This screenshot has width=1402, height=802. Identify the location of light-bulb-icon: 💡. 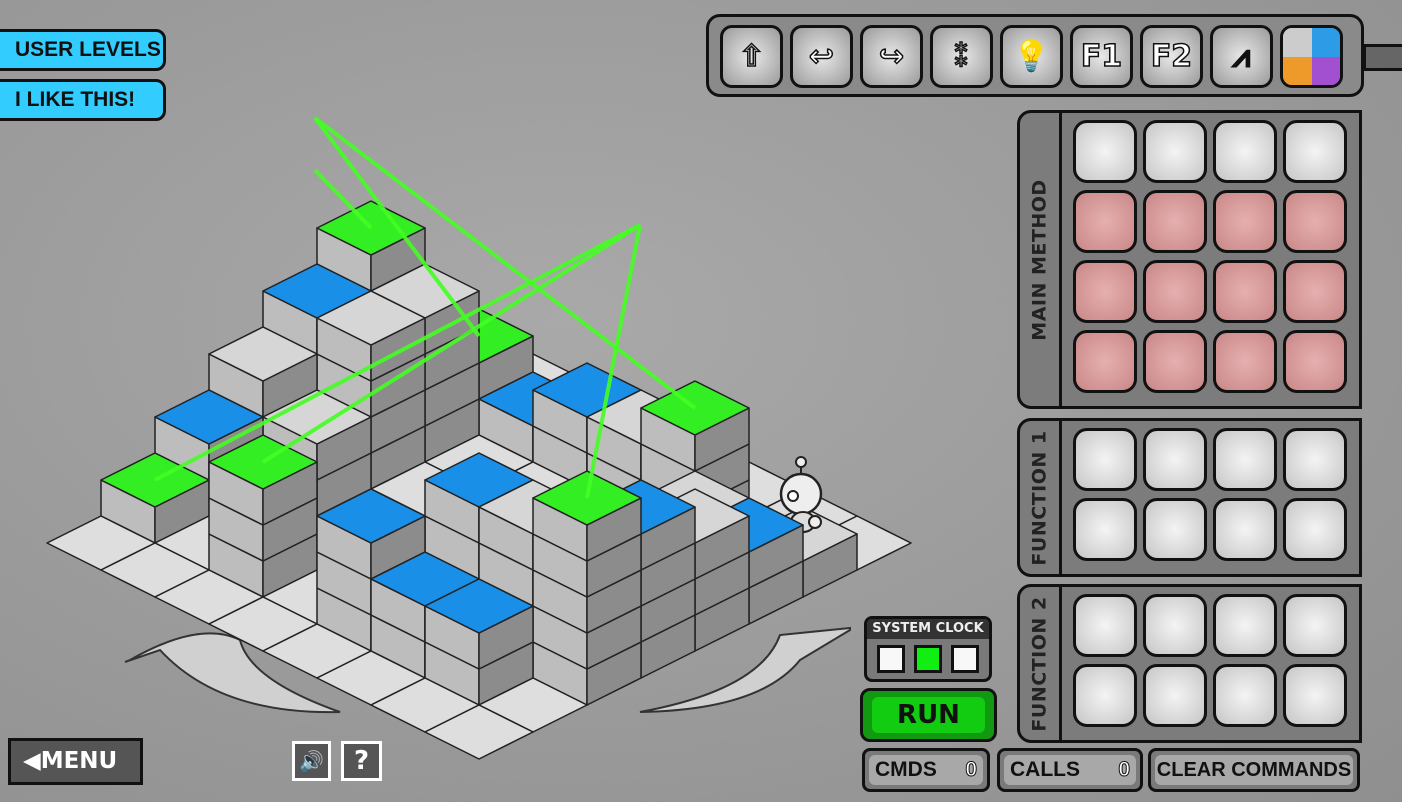
(1031, 56).